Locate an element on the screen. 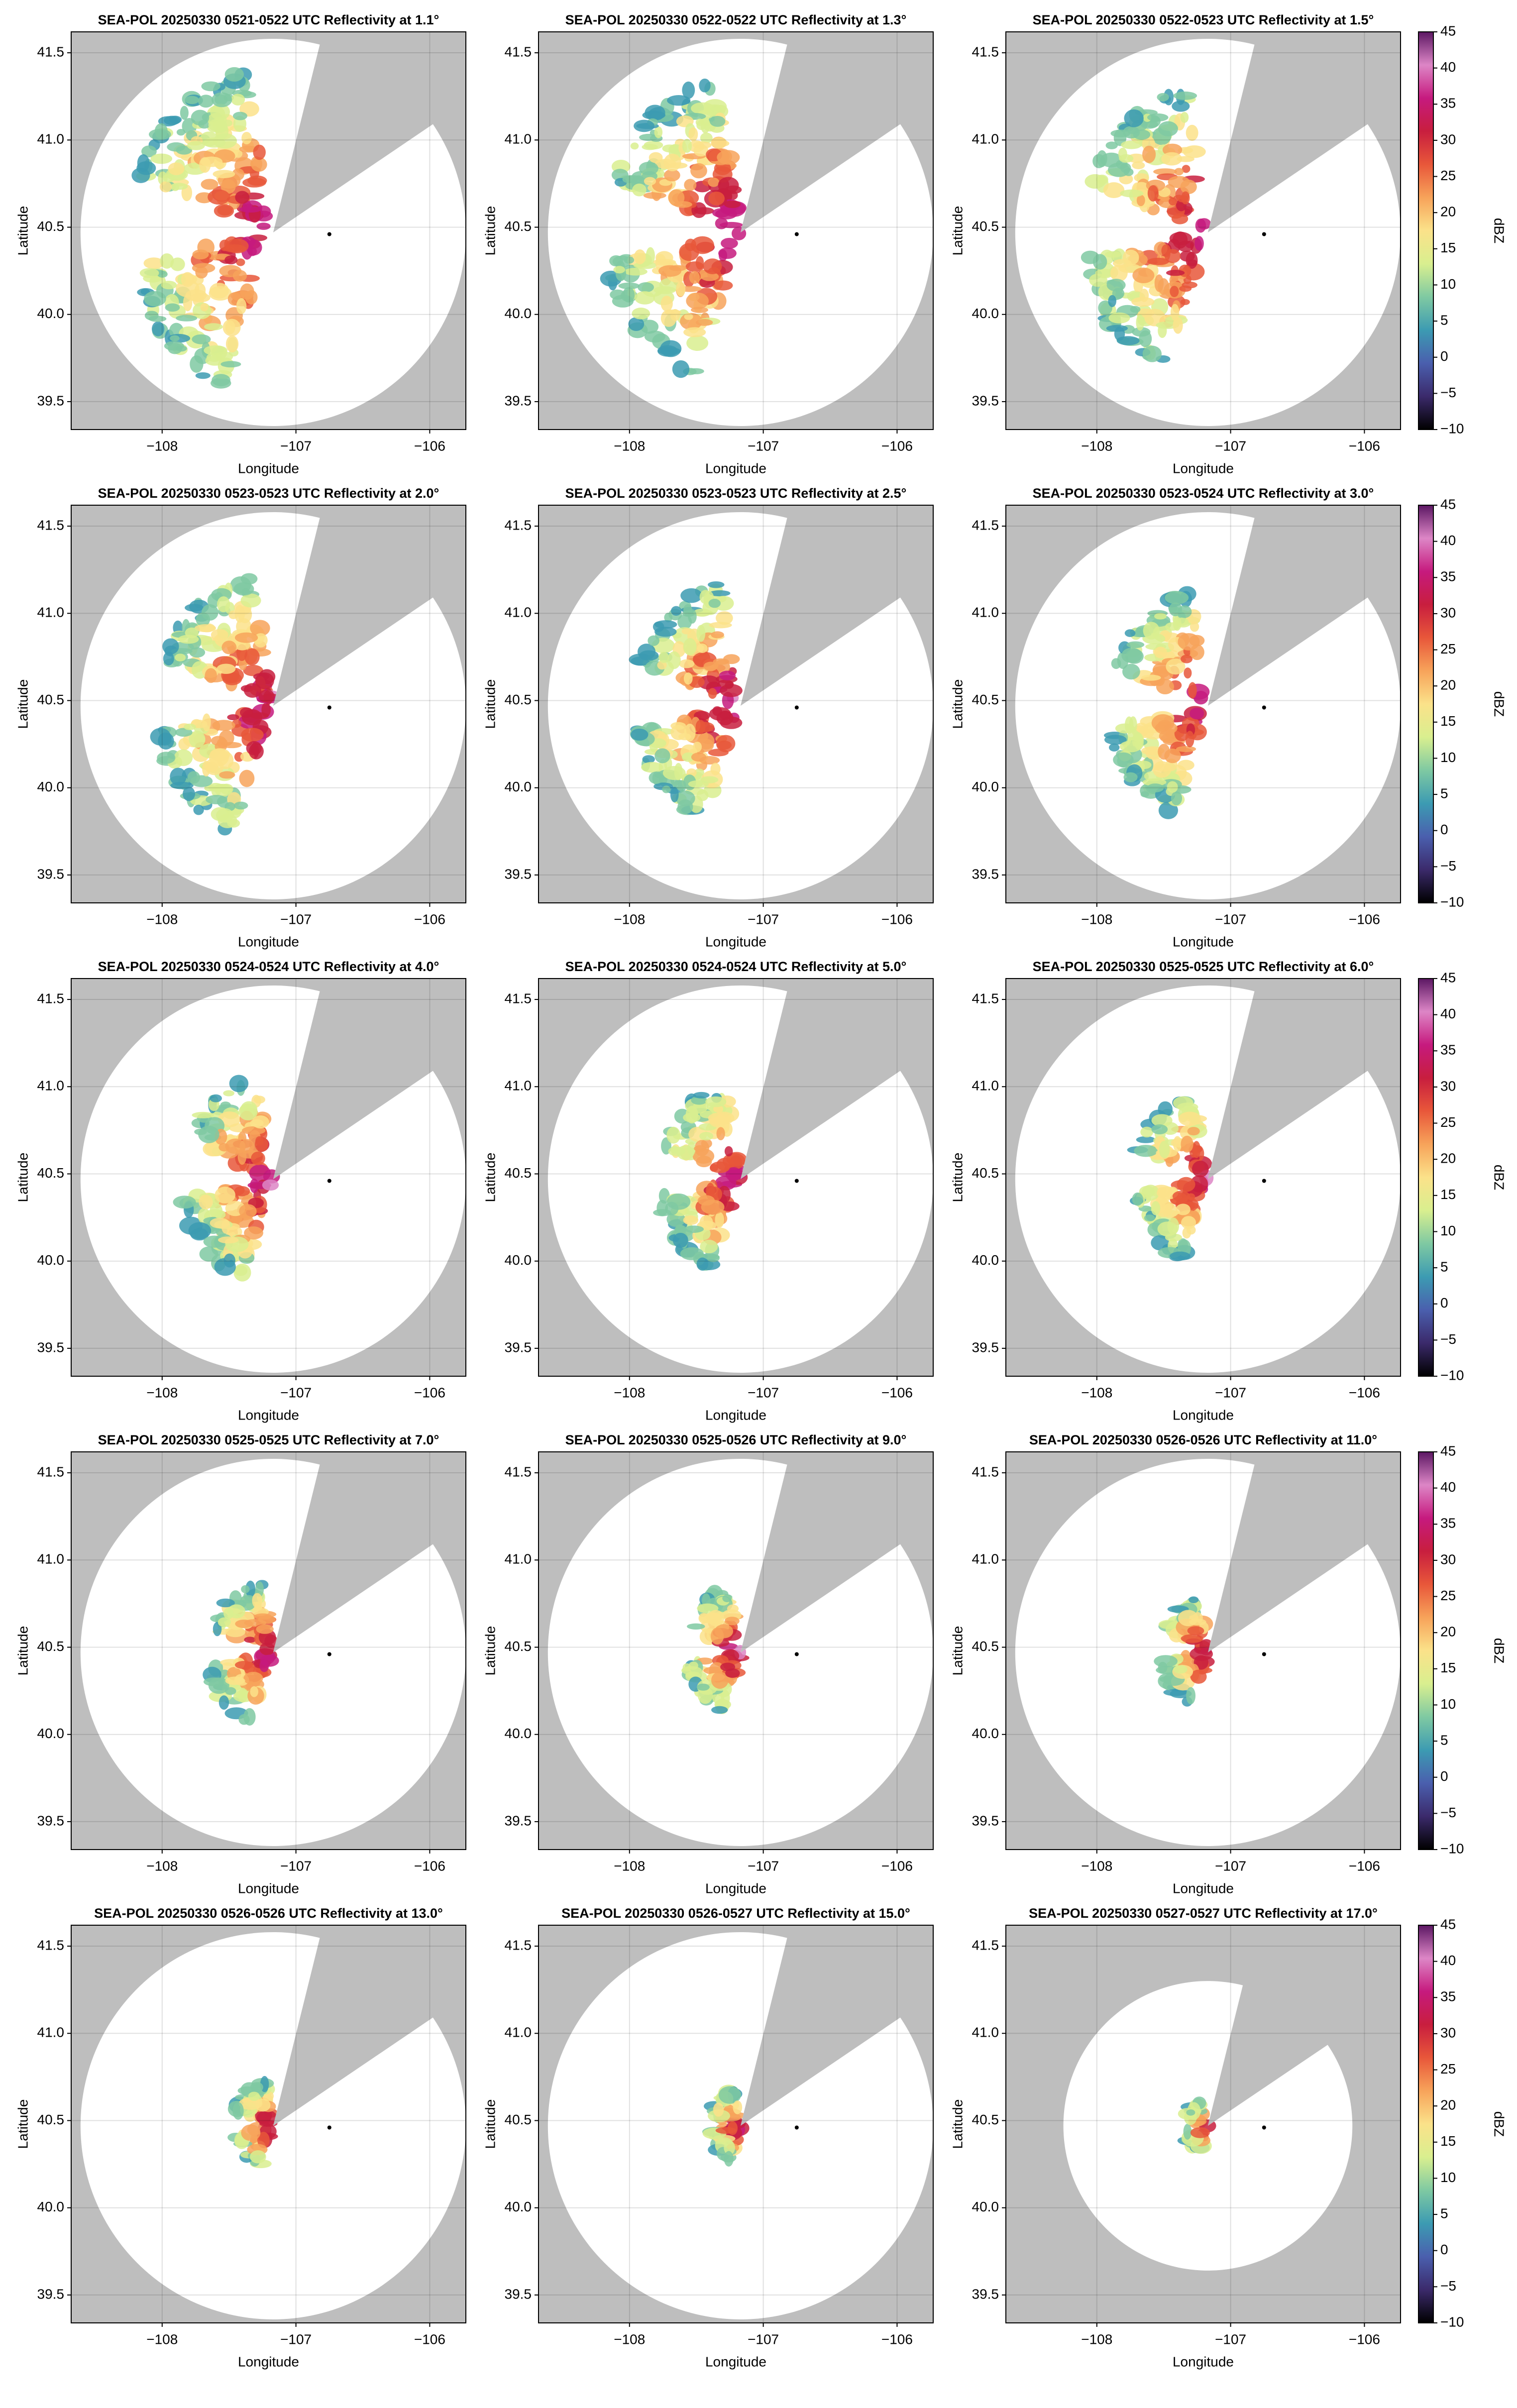 Image resolution: width=1517 pixels, height=2408 pixels. colorbar-tick-label: 0 is located at coordinates (1444, 829).